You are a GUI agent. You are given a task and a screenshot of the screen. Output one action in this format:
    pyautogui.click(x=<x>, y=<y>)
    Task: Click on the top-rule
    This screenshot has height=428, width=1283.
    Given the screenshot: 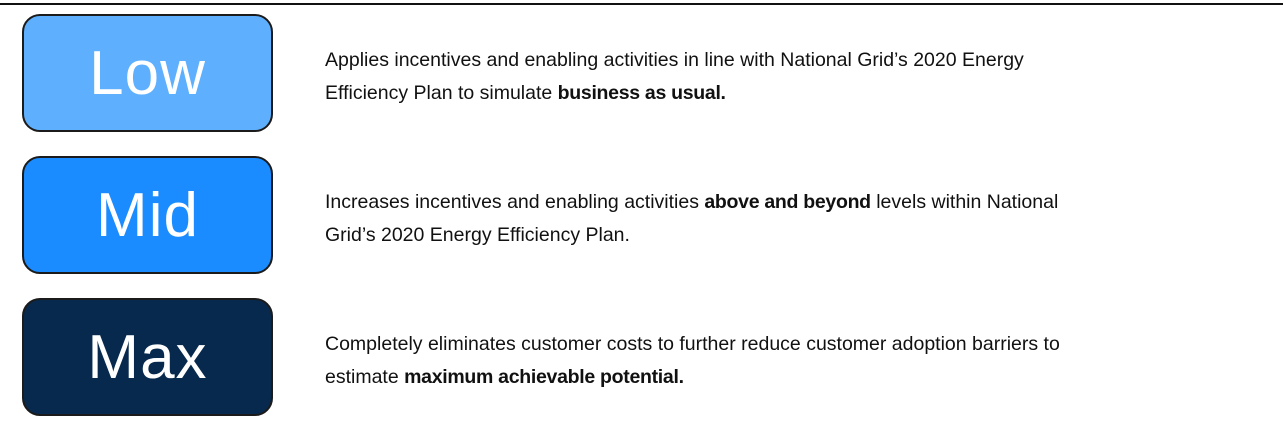 What is the action you would take?
    pyautogui.click(x=641, y=4)
    